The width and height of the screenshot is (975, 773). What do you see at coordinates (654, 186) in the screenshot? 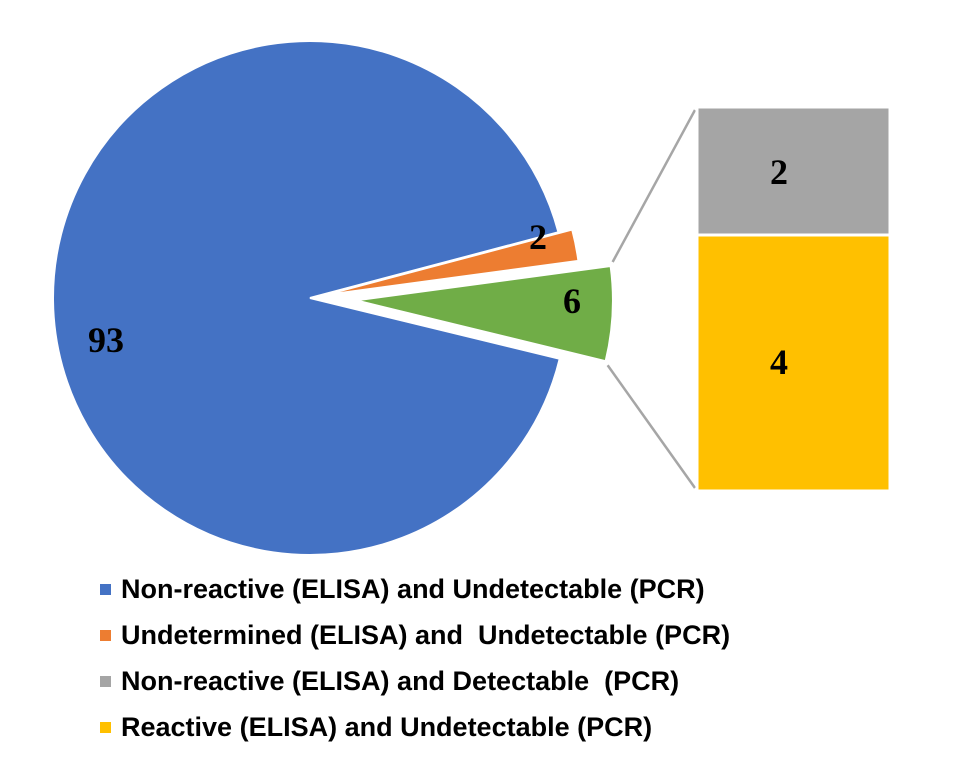
I see `connector-line-top` at bounding box center [654, 186].